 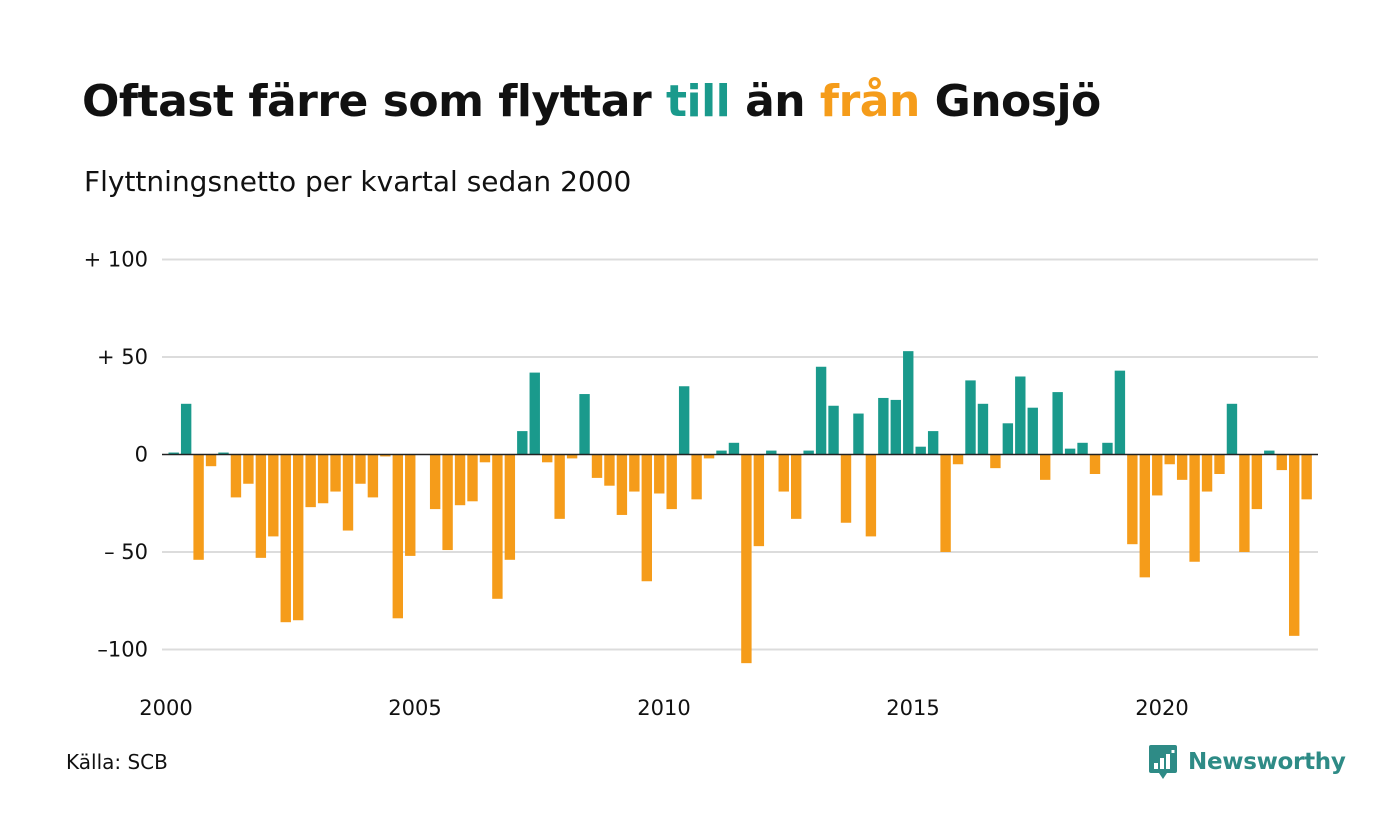 I want to click on bar-2007K2, so click(x=534, y=413).